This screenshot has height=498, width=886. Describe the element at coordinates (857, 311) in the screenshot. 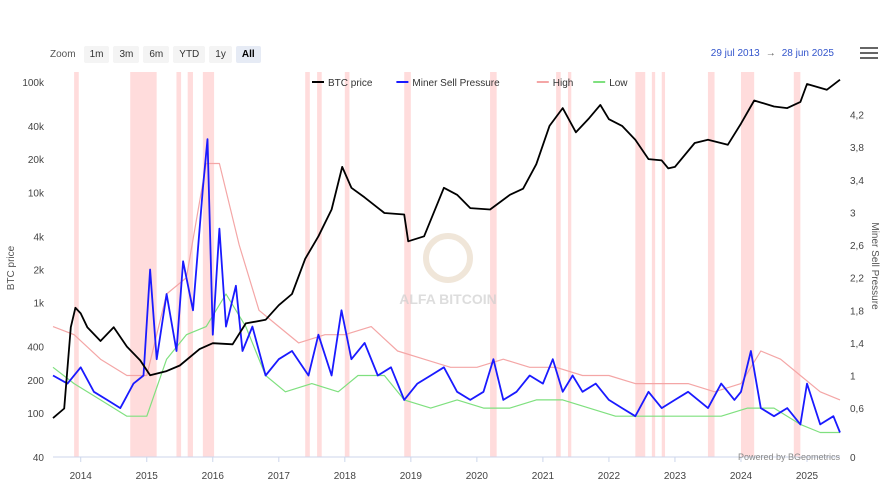

I see `y-right-tick-label-1,8: 1,8` at that location.